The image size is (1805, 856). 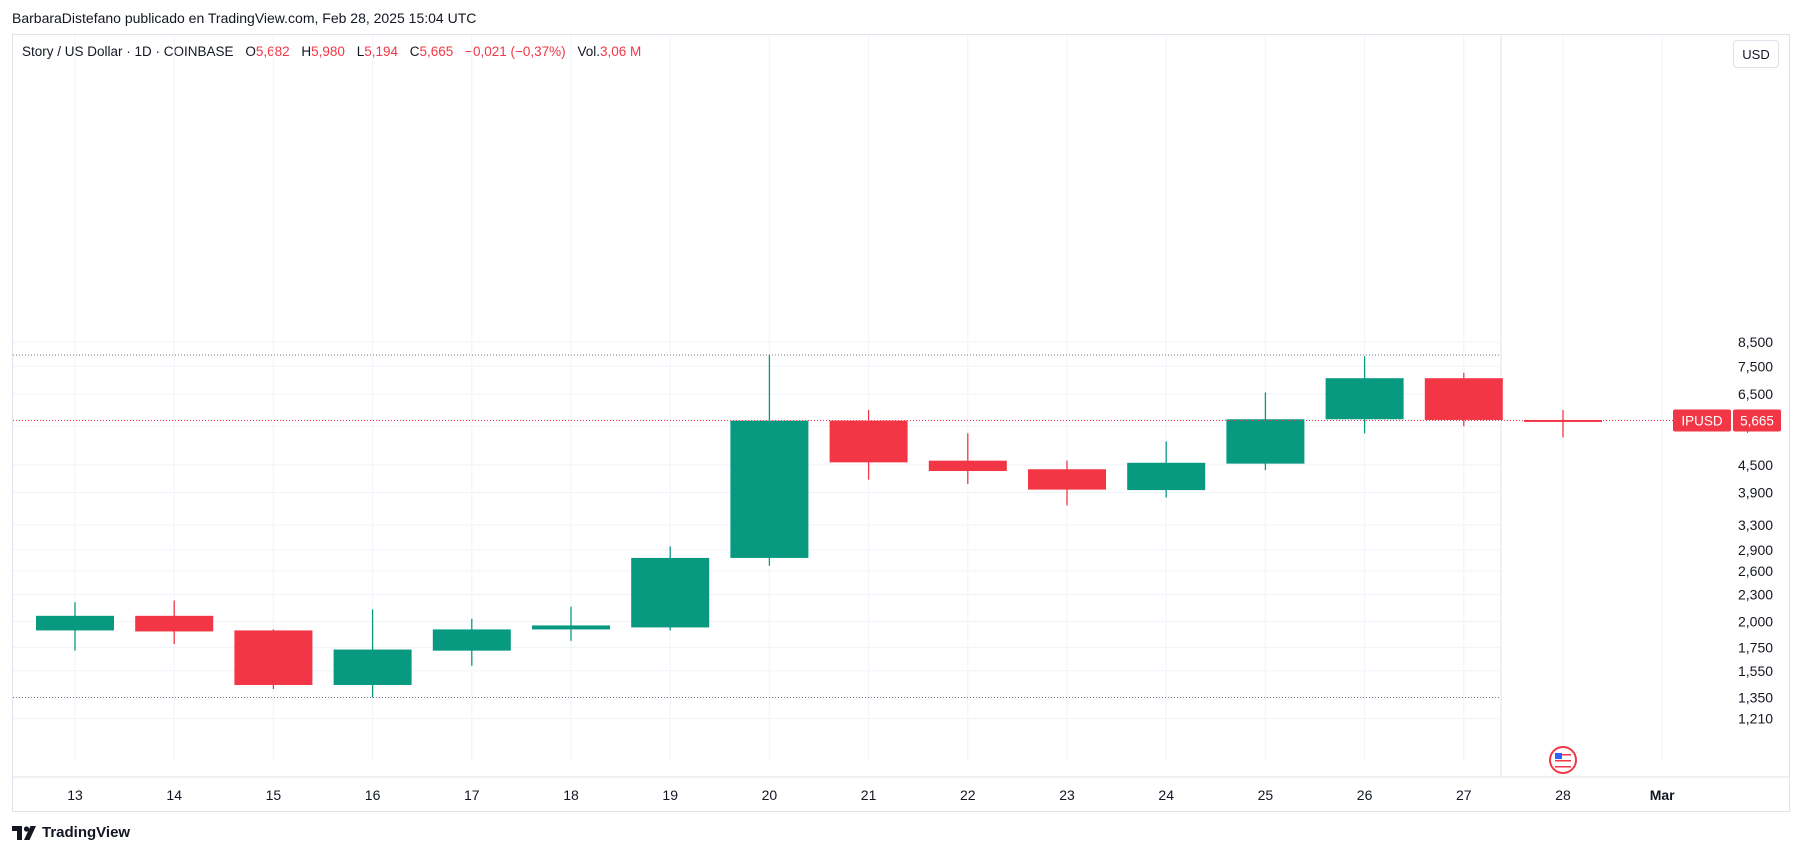 I want to click on legend-high-label: H, so click(x=306, y=51).